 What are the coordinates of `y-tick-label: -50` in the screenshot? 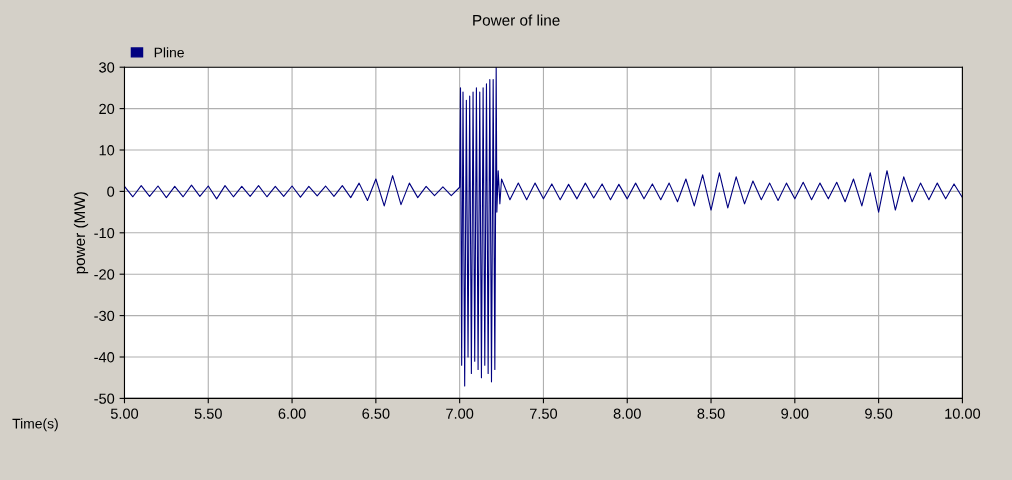 It's located at (104, 398).